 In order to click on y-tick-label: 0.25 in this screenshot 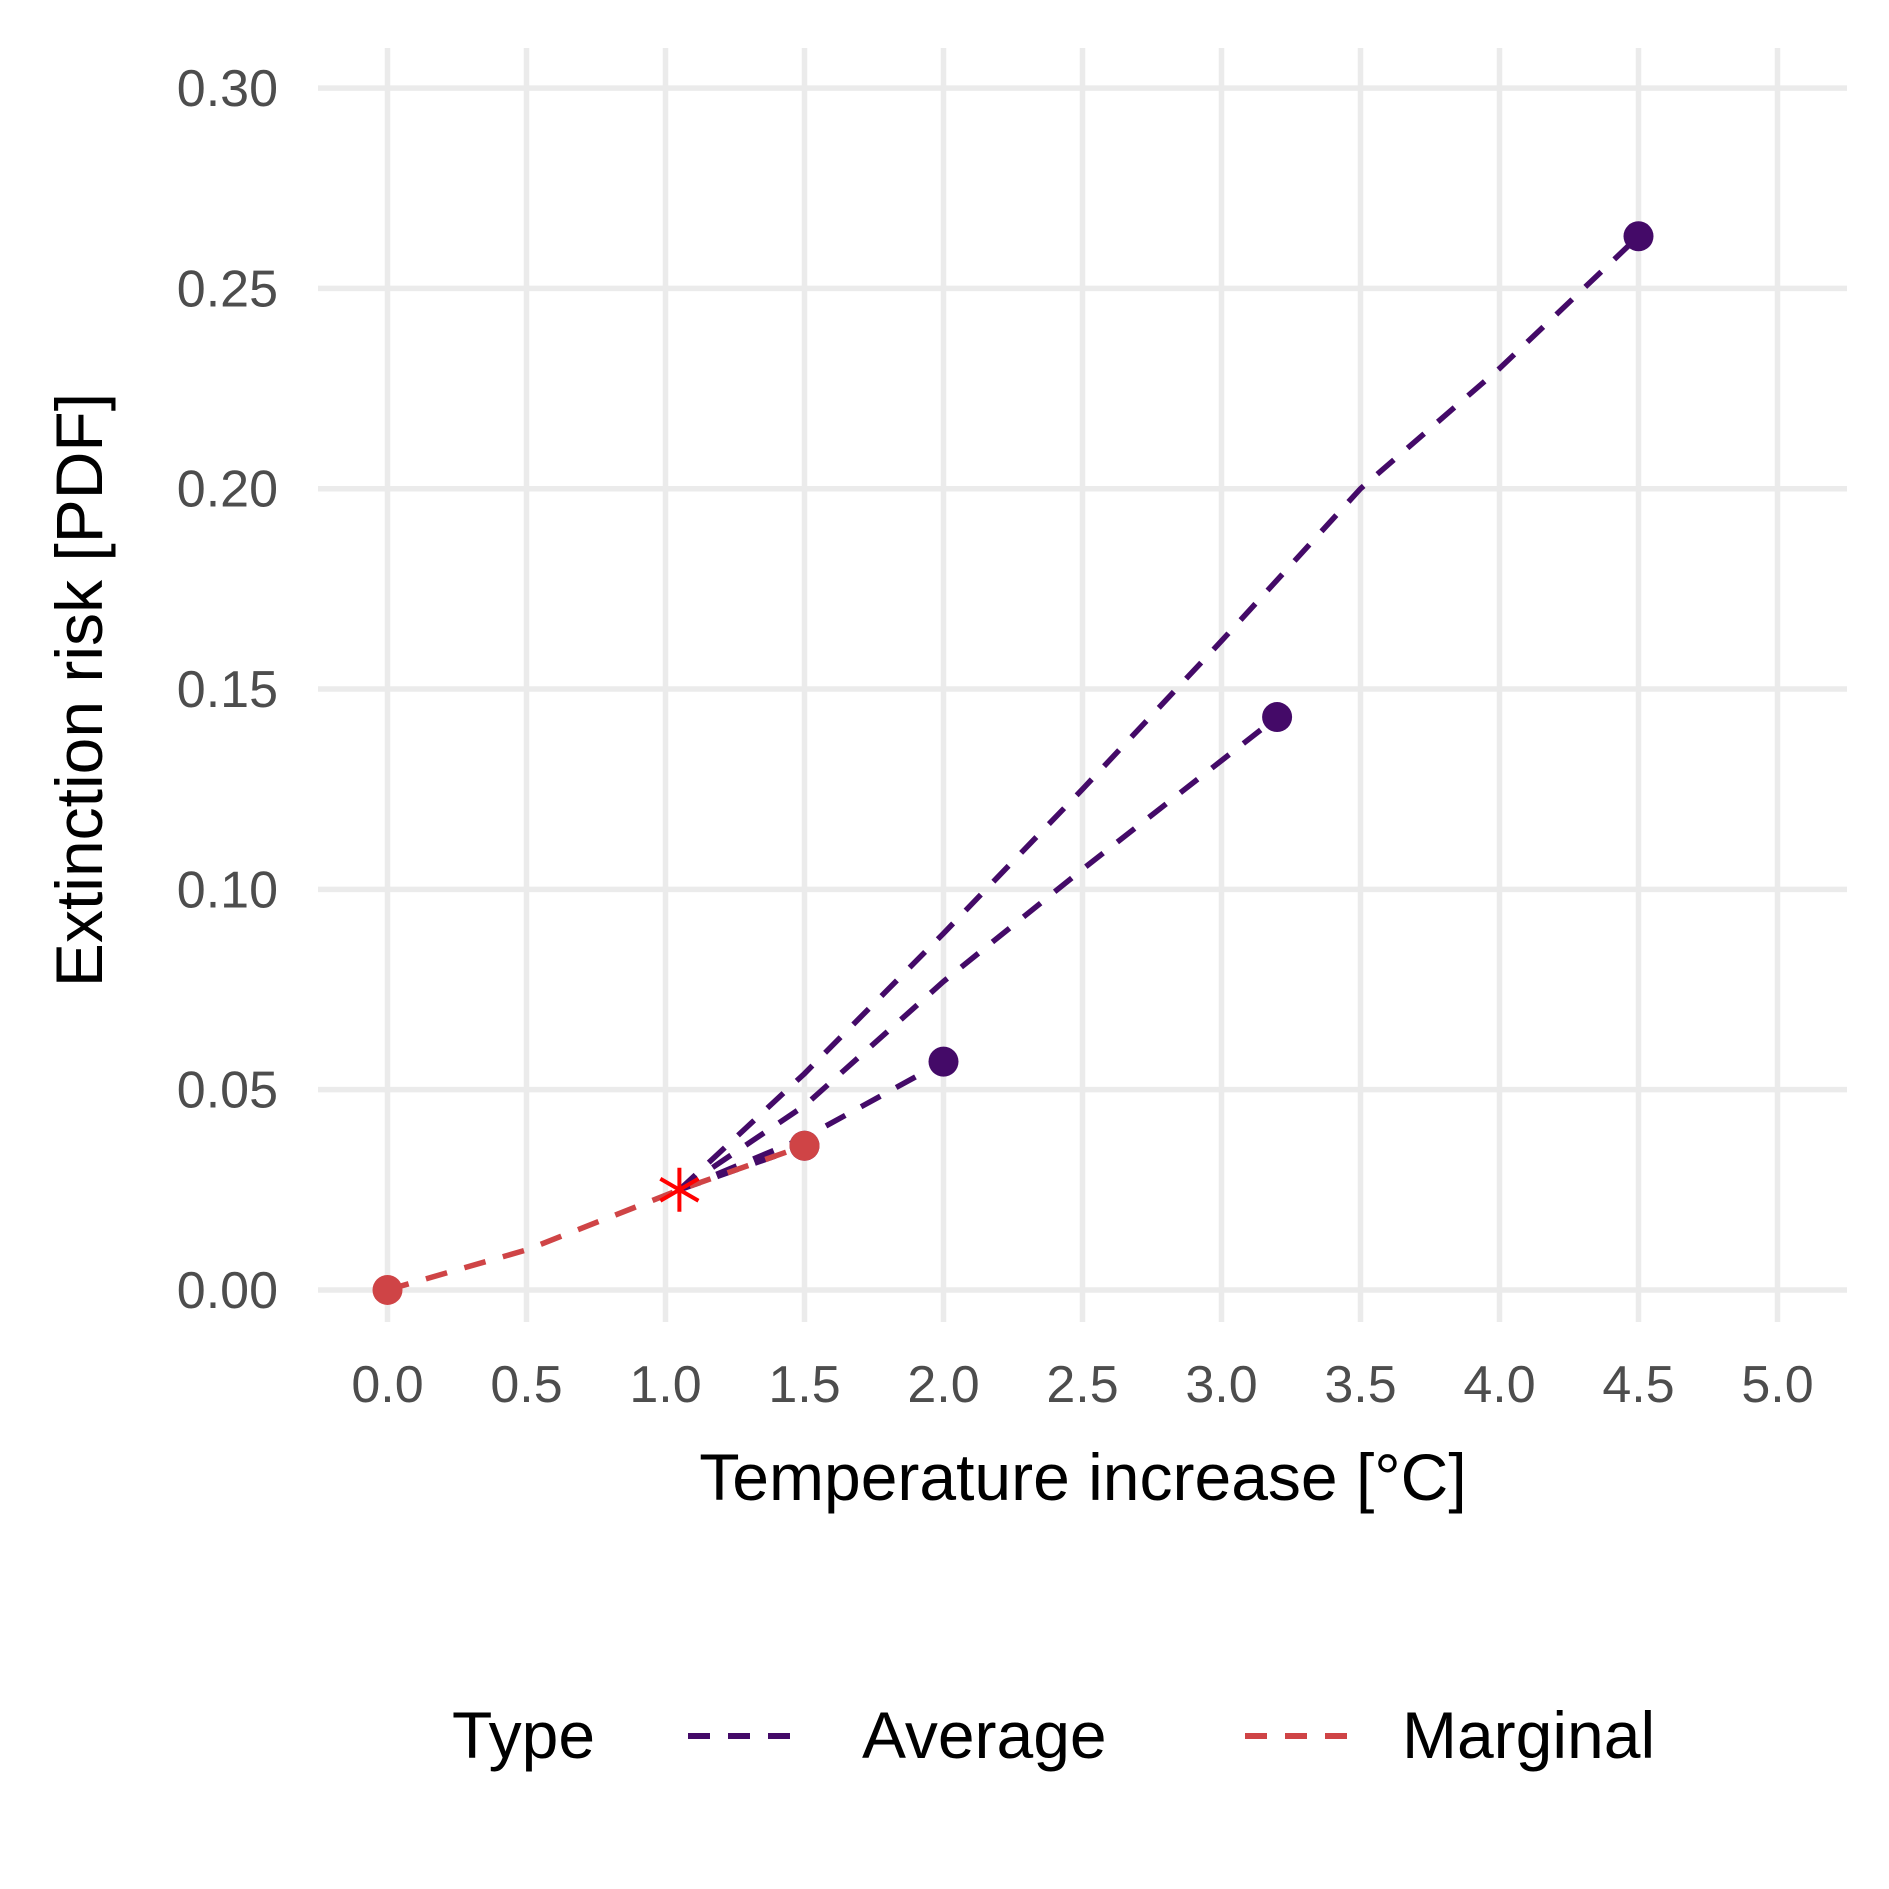, I will do `click(227, 289)`.